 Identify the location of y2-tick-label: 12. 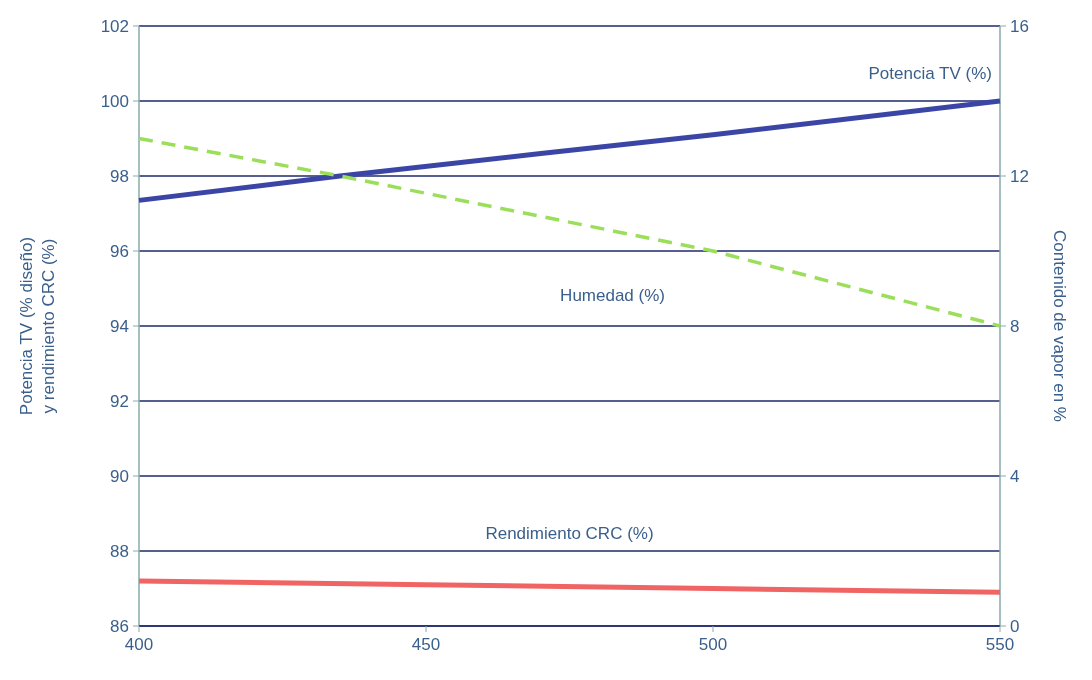
(1019, 176).